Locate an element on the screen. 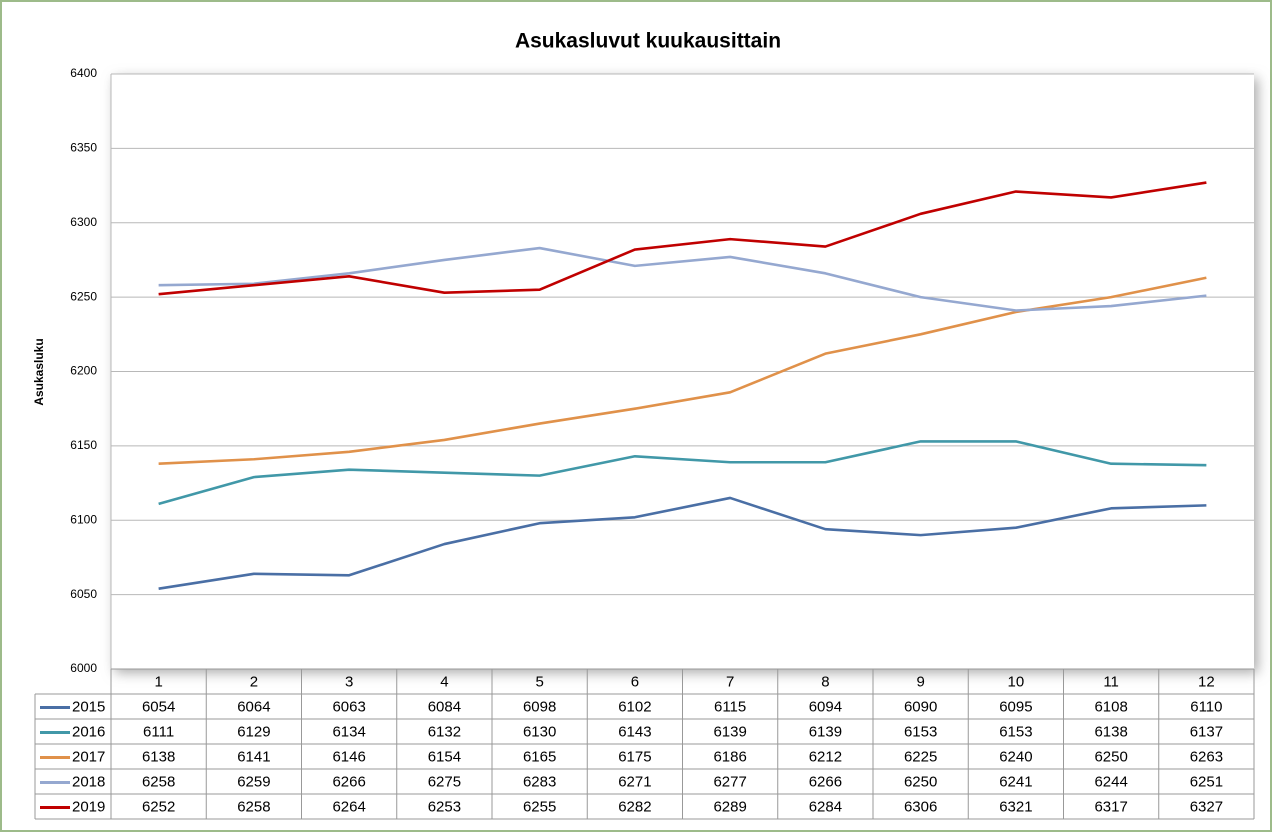 This screenshot has height=834, width=1274. table-cell: 6130 is located at coordinates (539, 731).